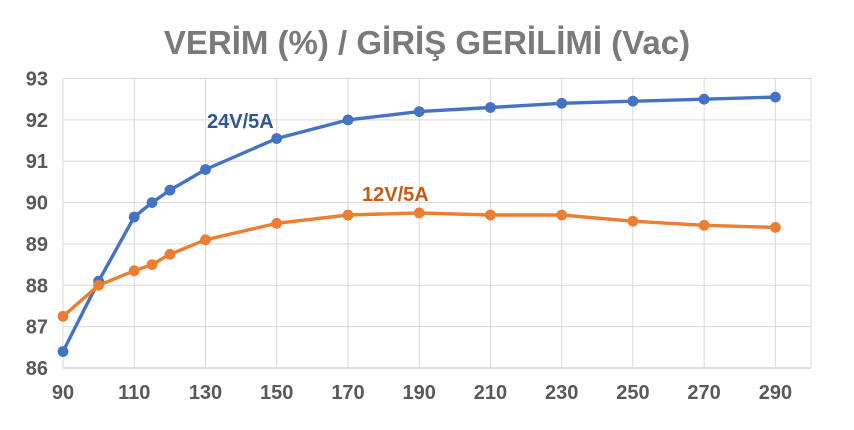 The width and height of the screenshot is (854, 430). Describe the element at coordinates (63, 351) in the screenshot. I see `data-point-24V/5A-90` at that location.